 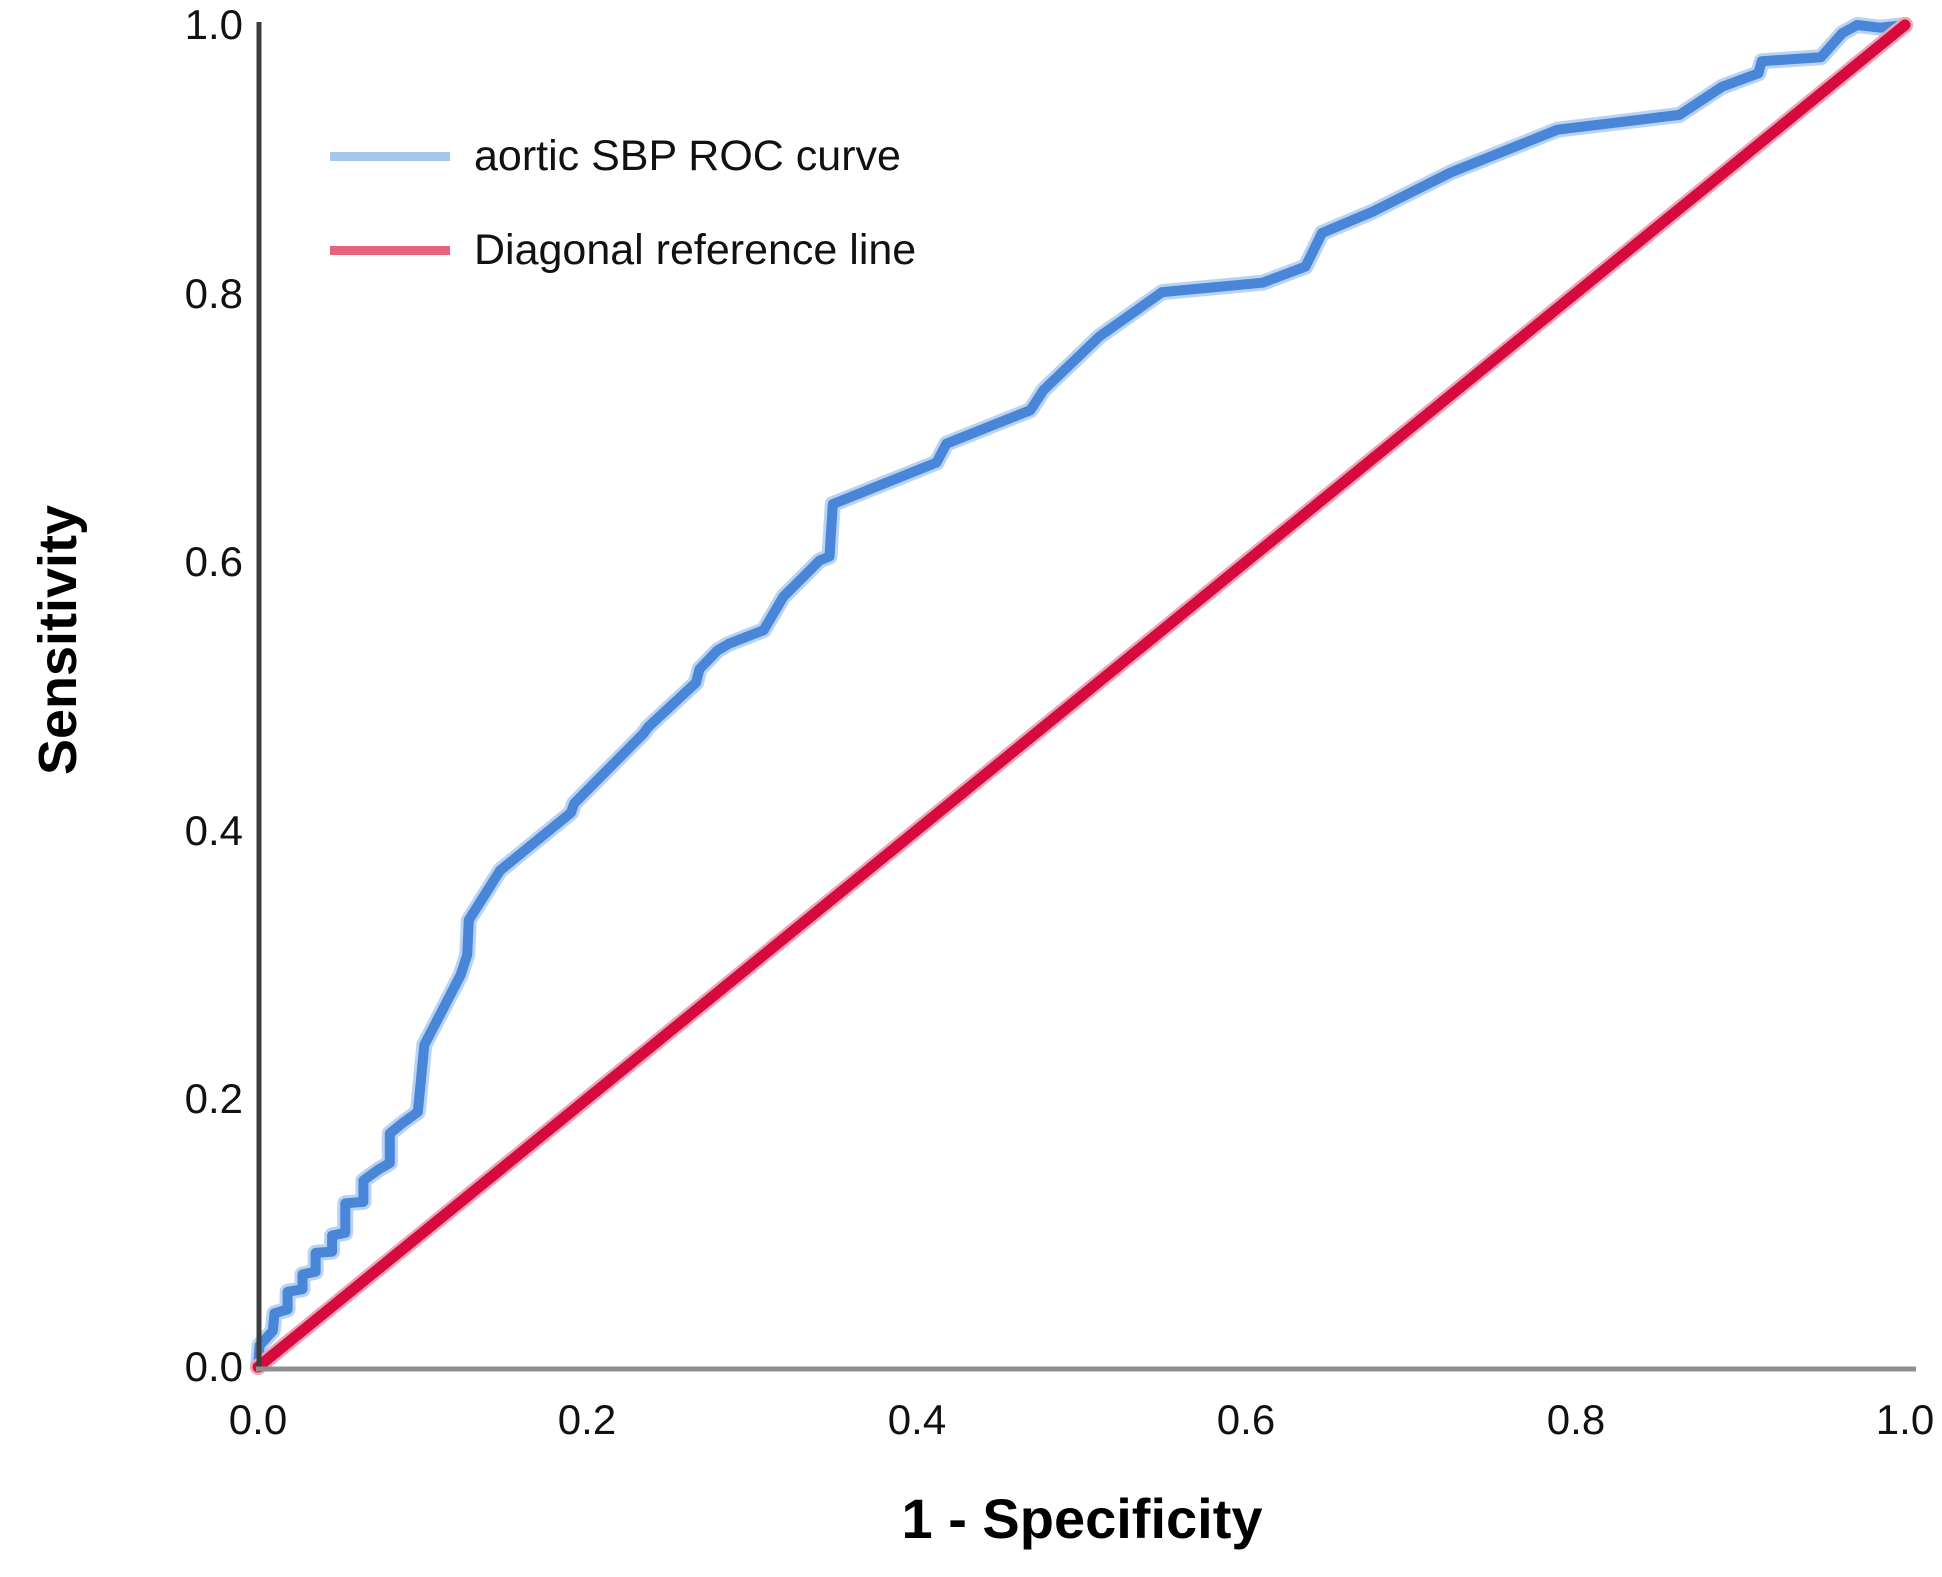 I want to click on y-tick-label: 0.0, so click(x=213, y=1366).